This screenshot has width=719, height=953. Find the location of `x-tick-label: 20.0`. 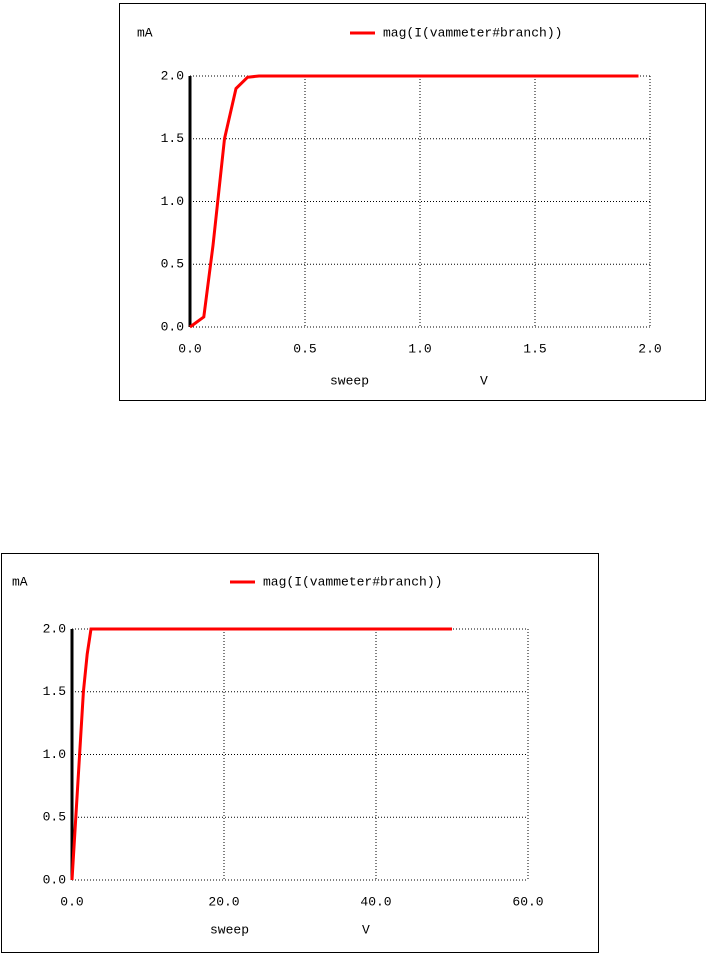

x-tick-label: 20.0 is located at coordinates (223, 901).